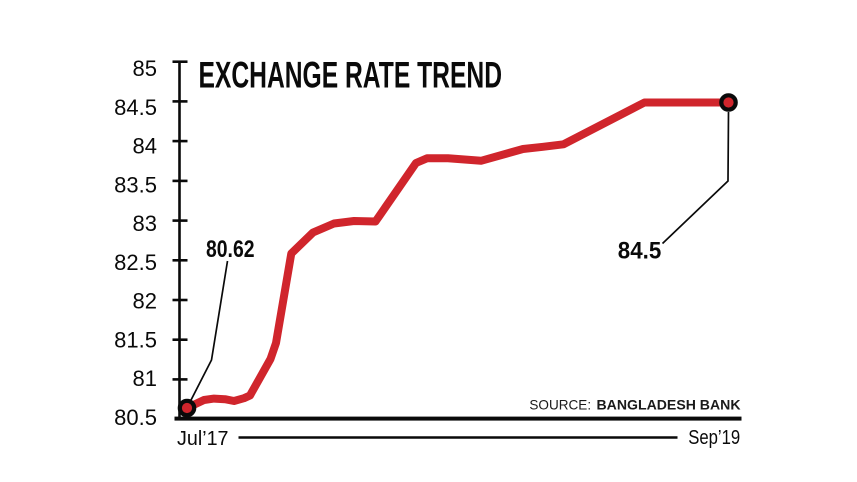 The width and height of the screenshot is (857, 482). Describe the element at coordinates (669, 405) in the screenshot. I see `svg-text: BANGLADESH BANK` at that location.